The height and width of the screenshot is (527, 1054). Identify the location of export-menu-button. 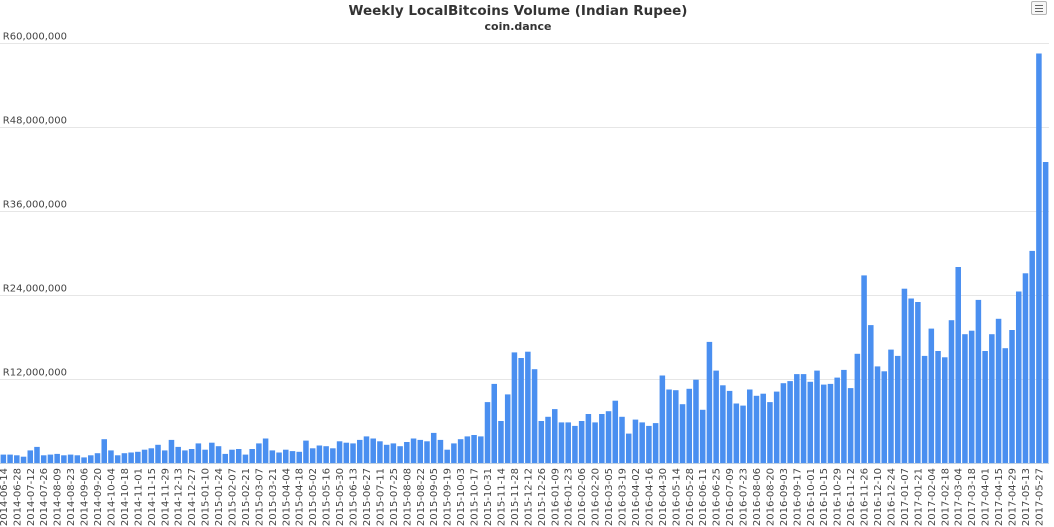
(1039, 8).